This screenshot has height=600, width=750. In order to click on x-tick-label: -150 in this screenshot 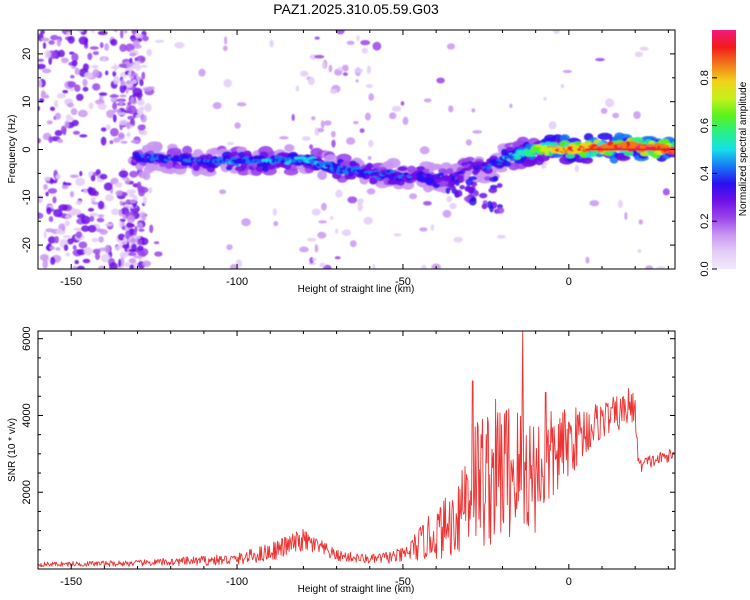, I will do `click(71, 582)`.